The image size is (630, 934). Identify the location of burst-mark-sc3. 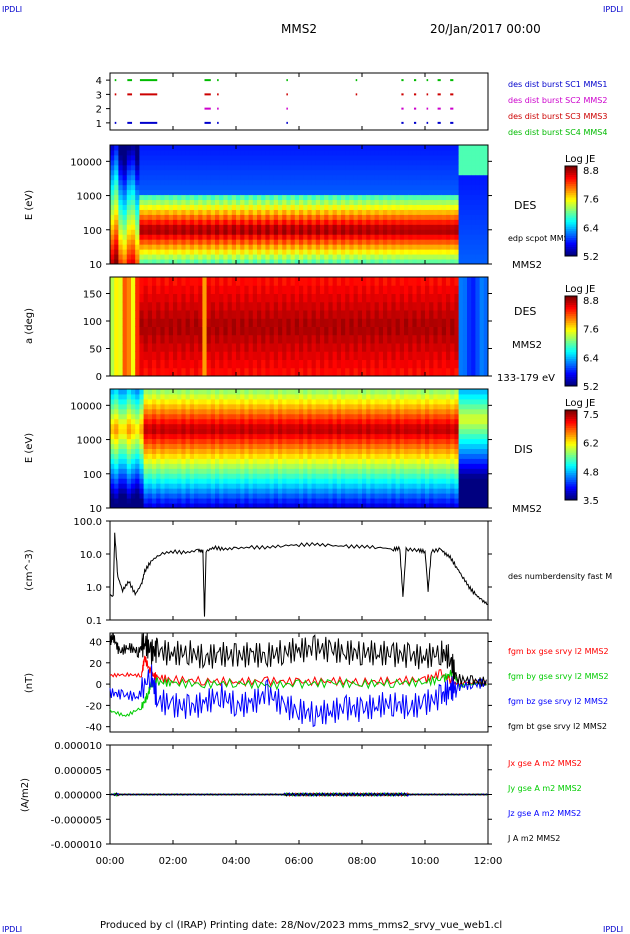
(439, 94).